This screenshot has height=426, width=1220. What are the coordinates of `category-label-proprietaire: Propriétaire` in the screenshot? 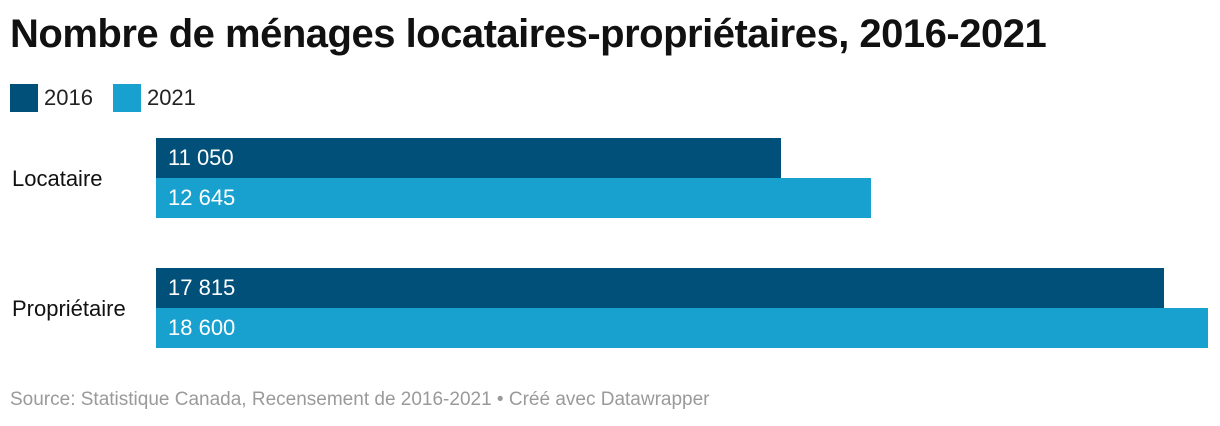 It's located at (69, 308).